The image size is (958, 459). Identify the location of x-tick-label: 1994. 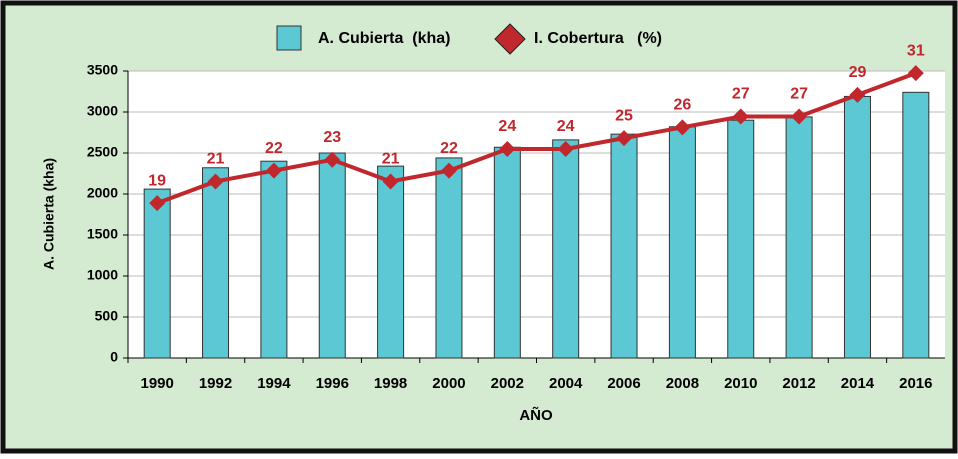
(274, 383).